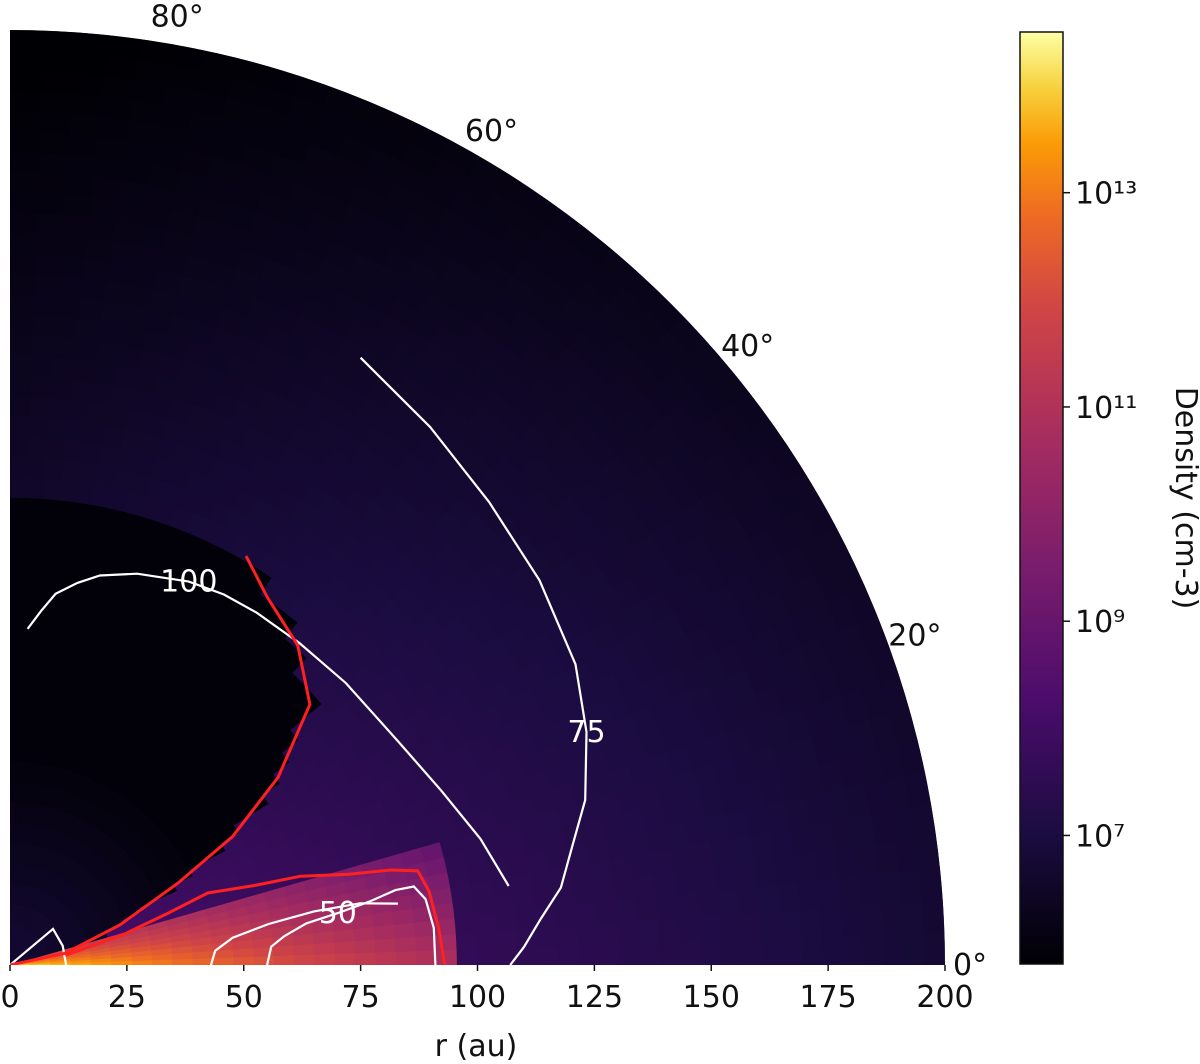 This screenshot has height=1064, width=1200. What do you see at coordinates (188, 582) in the screenshot?
I see `contour-label: 100` at bounding box center [188, 582].